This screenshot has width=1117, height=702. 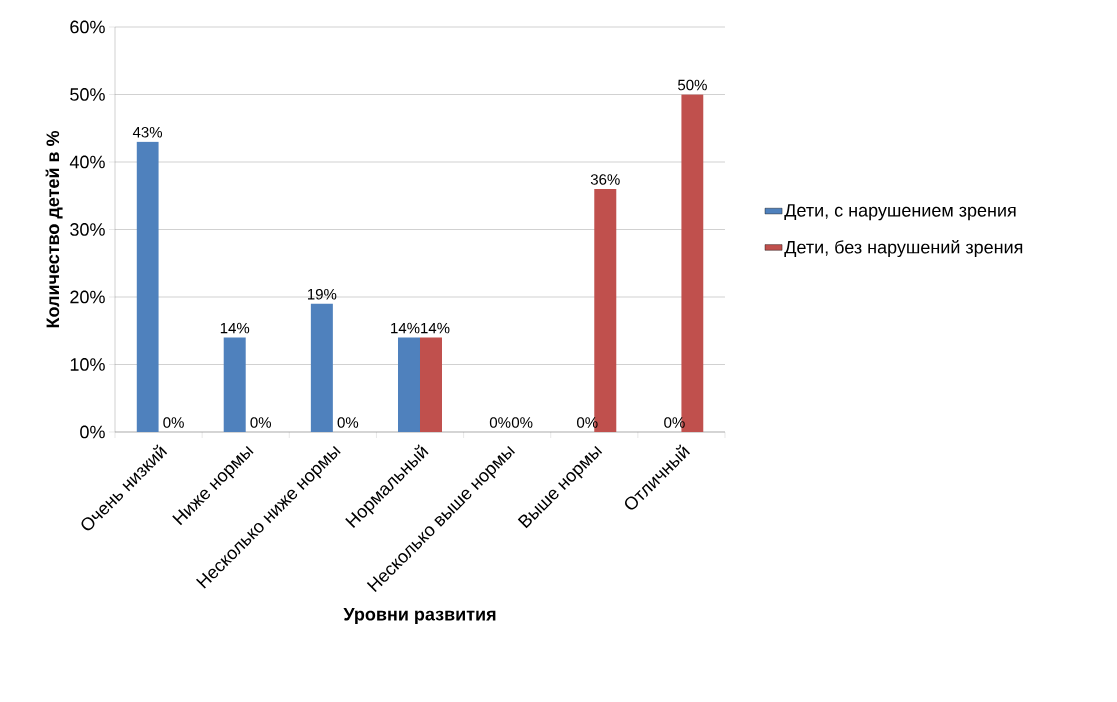 What do you see at coordinates (87, 27) in the screenshot?
I see `y-tick-label: 60%` at bounding box center [87, 27].